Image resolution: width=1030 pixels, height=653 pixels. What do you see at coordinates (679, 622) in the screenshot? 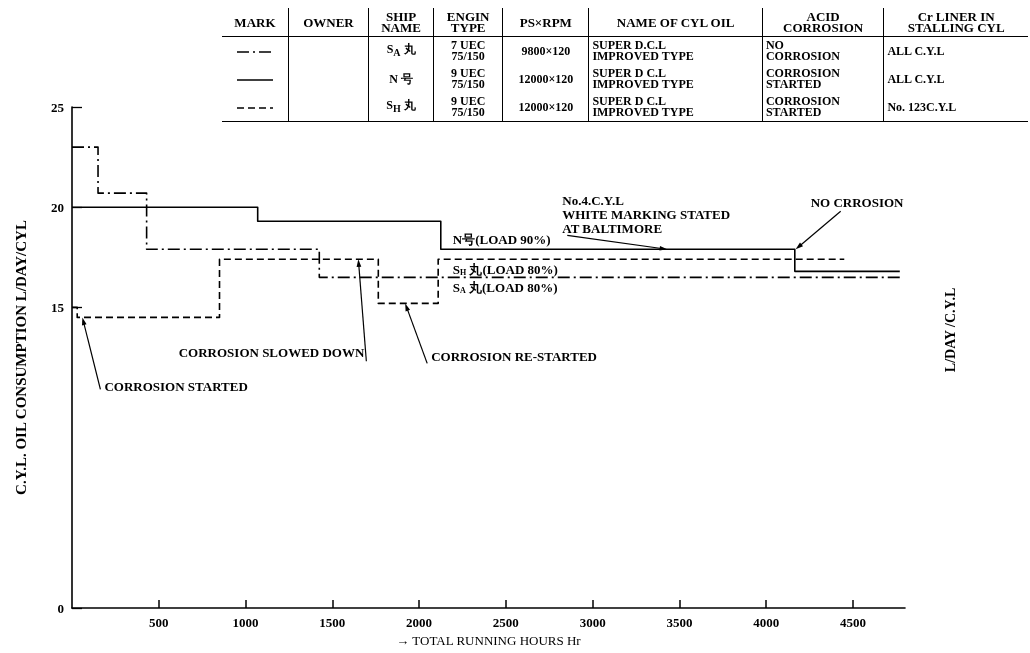
I see `x-tick-label: 3500` at bounding box center [679, 622].